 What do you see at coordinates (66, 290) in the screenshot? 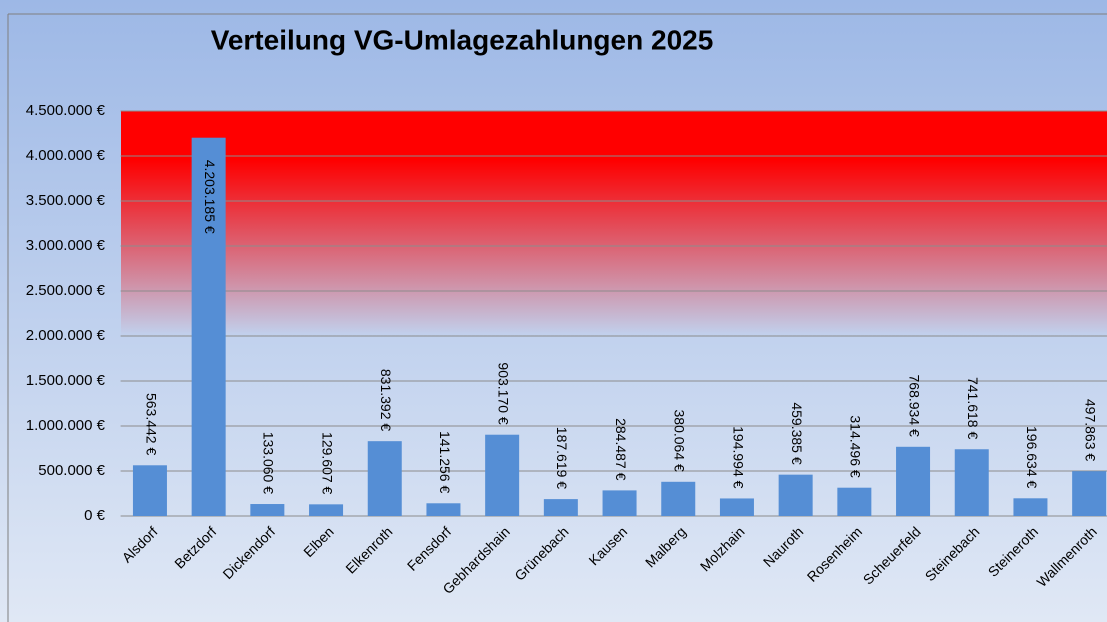
I see `y-tick-label: 2.500.000 €` at bounding box center [66, 290].